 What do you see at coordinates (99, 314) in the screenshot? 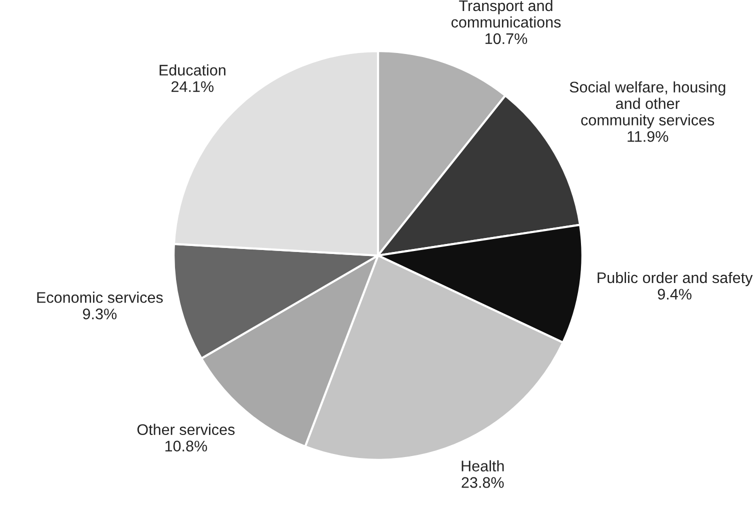
I see `data-label: 9.3%` at bounding box center [99, 314].